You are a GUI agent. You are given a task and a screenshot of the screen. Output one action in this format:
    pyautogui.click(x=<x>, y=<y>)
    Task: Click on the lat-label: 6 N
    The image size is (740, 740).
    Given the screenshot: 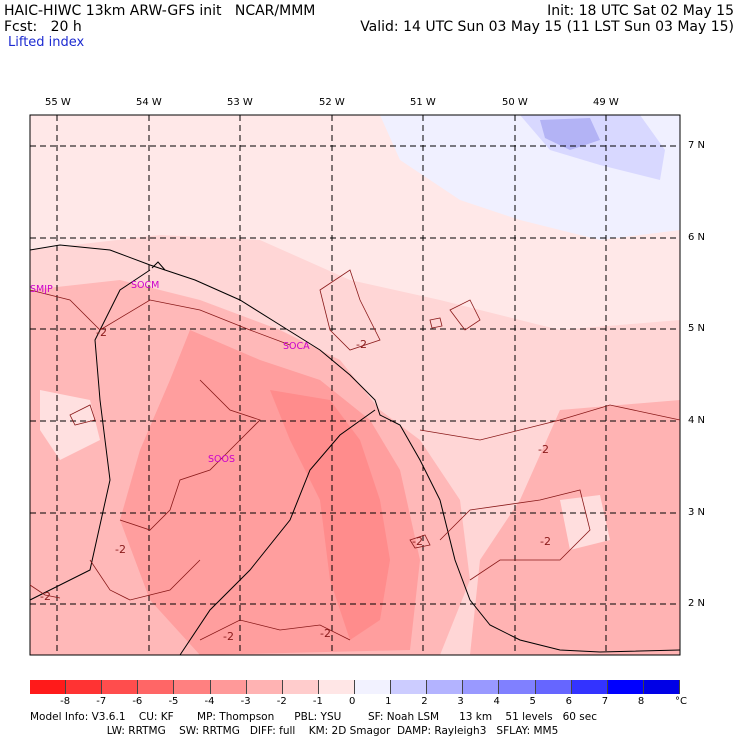 What is the action you would take?
    pyautogui.click(x=697, y=237)
    